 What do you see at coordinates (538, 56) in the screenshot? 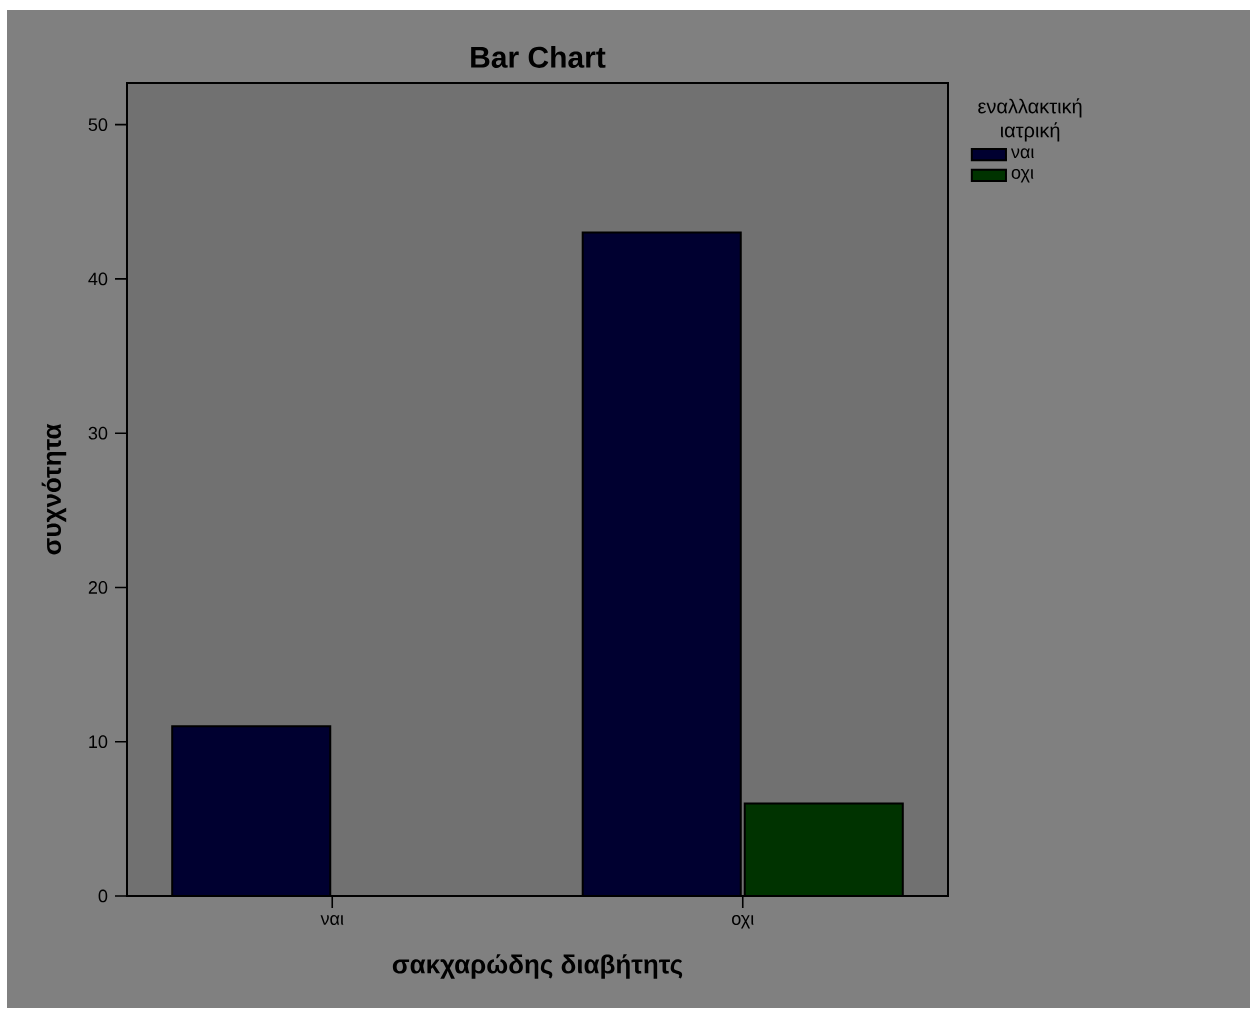
I see `chart-title: Bar Chart` at bounding box center [538, 56].